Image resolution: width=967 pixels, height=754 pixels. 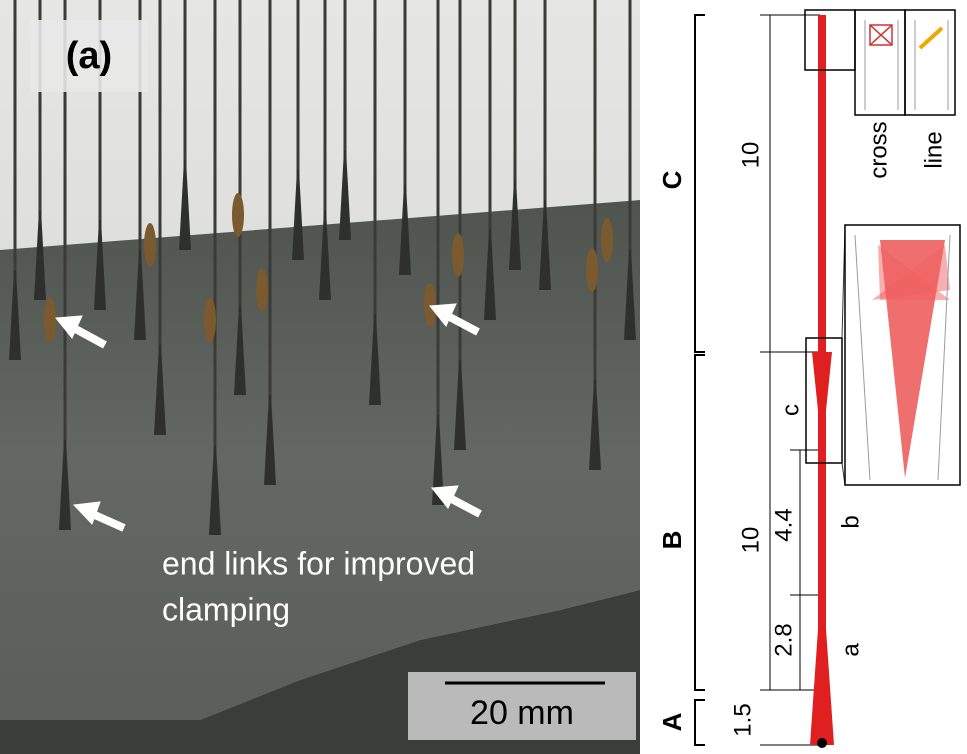 I want to click on section-label: B, so click(x=672, y=540).